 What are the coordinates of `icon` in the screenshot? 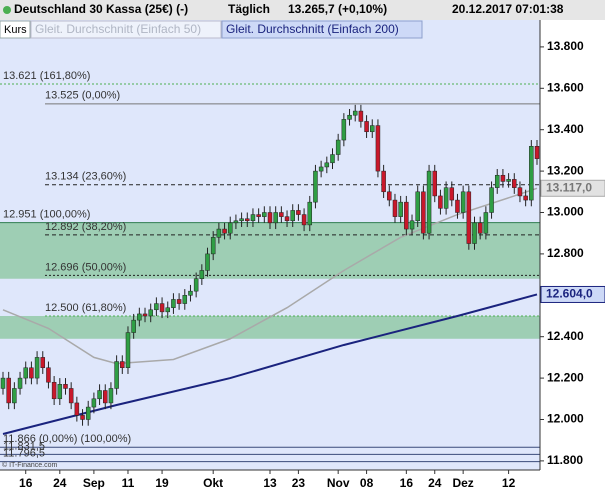 It's located at (7, 10).